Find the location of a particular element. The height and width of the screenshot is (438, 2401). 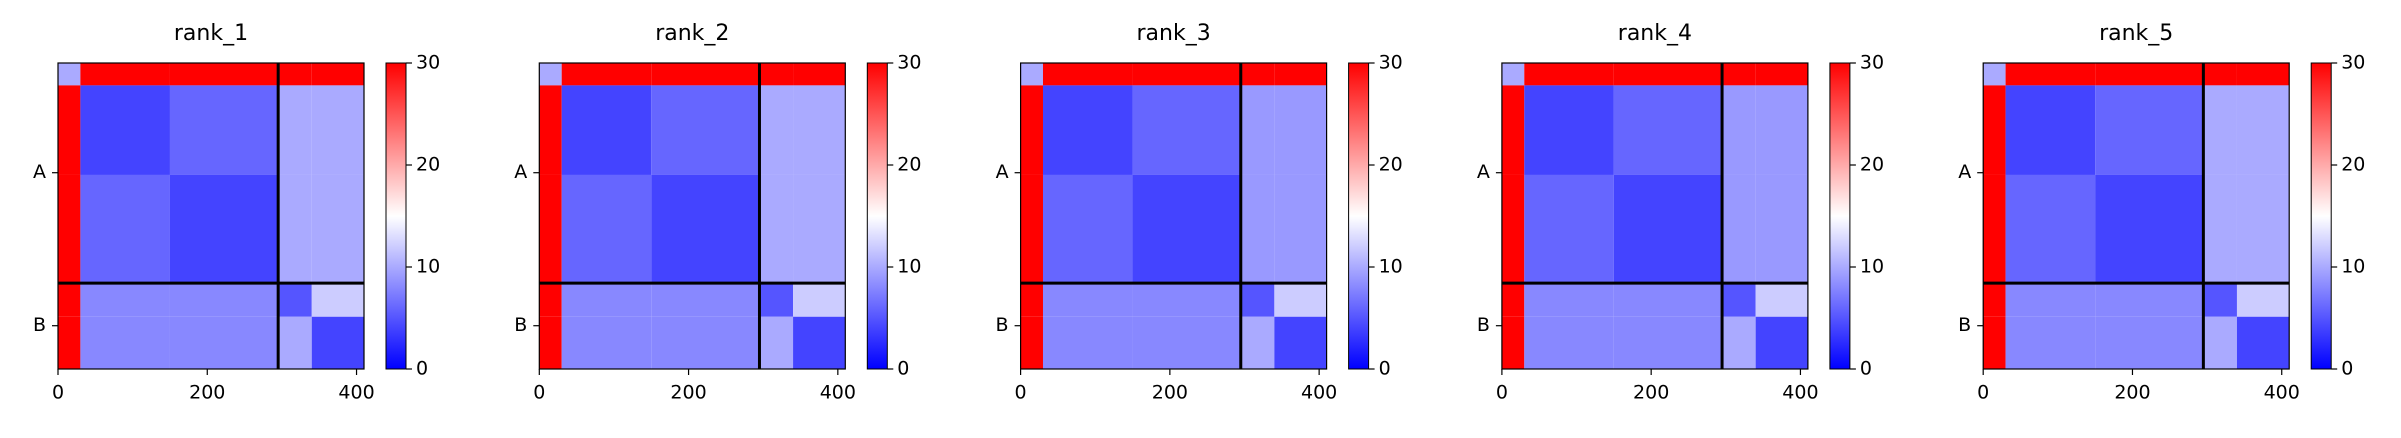

panel-title: rank_2 is located at coordinates (692, 33).